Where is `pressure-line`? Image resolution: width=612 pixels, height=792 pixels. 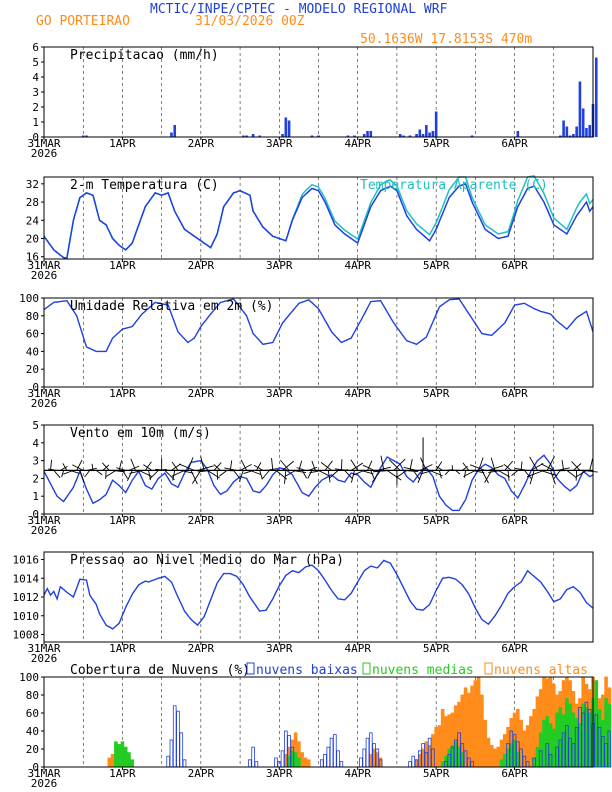
pressure-line is located at coordinates (318, 594).